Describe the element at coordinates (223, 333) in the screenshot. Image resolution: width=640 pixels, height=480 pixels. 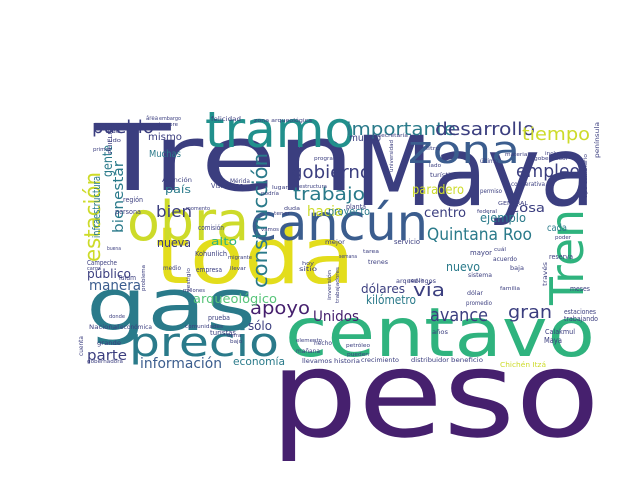
I see `word: turistas` at that location.